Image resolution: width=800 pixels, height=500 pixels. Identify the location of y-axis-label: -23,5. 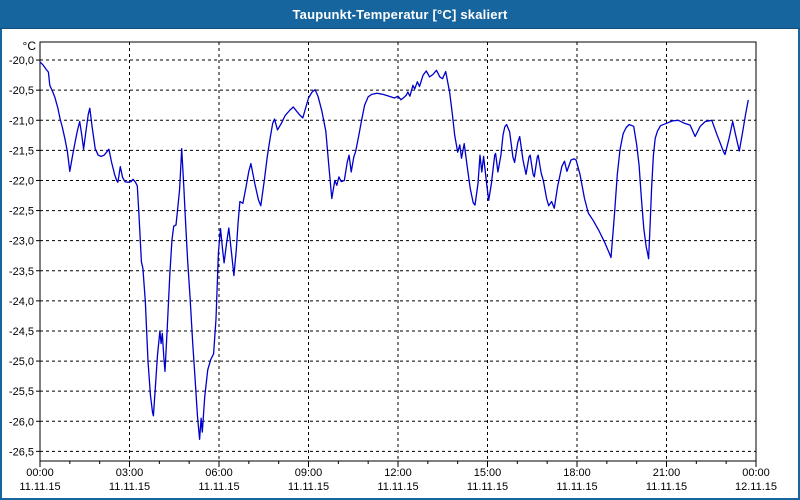
(21, 272).